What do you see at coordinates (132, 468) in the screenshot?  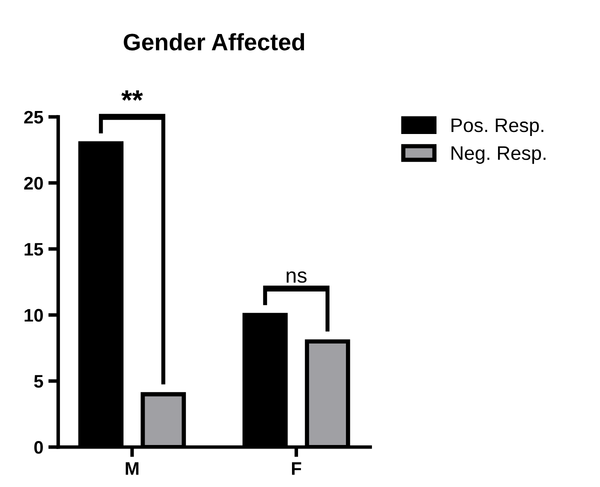 I see `x-tick-label: M` at bounding box center [132, 468].